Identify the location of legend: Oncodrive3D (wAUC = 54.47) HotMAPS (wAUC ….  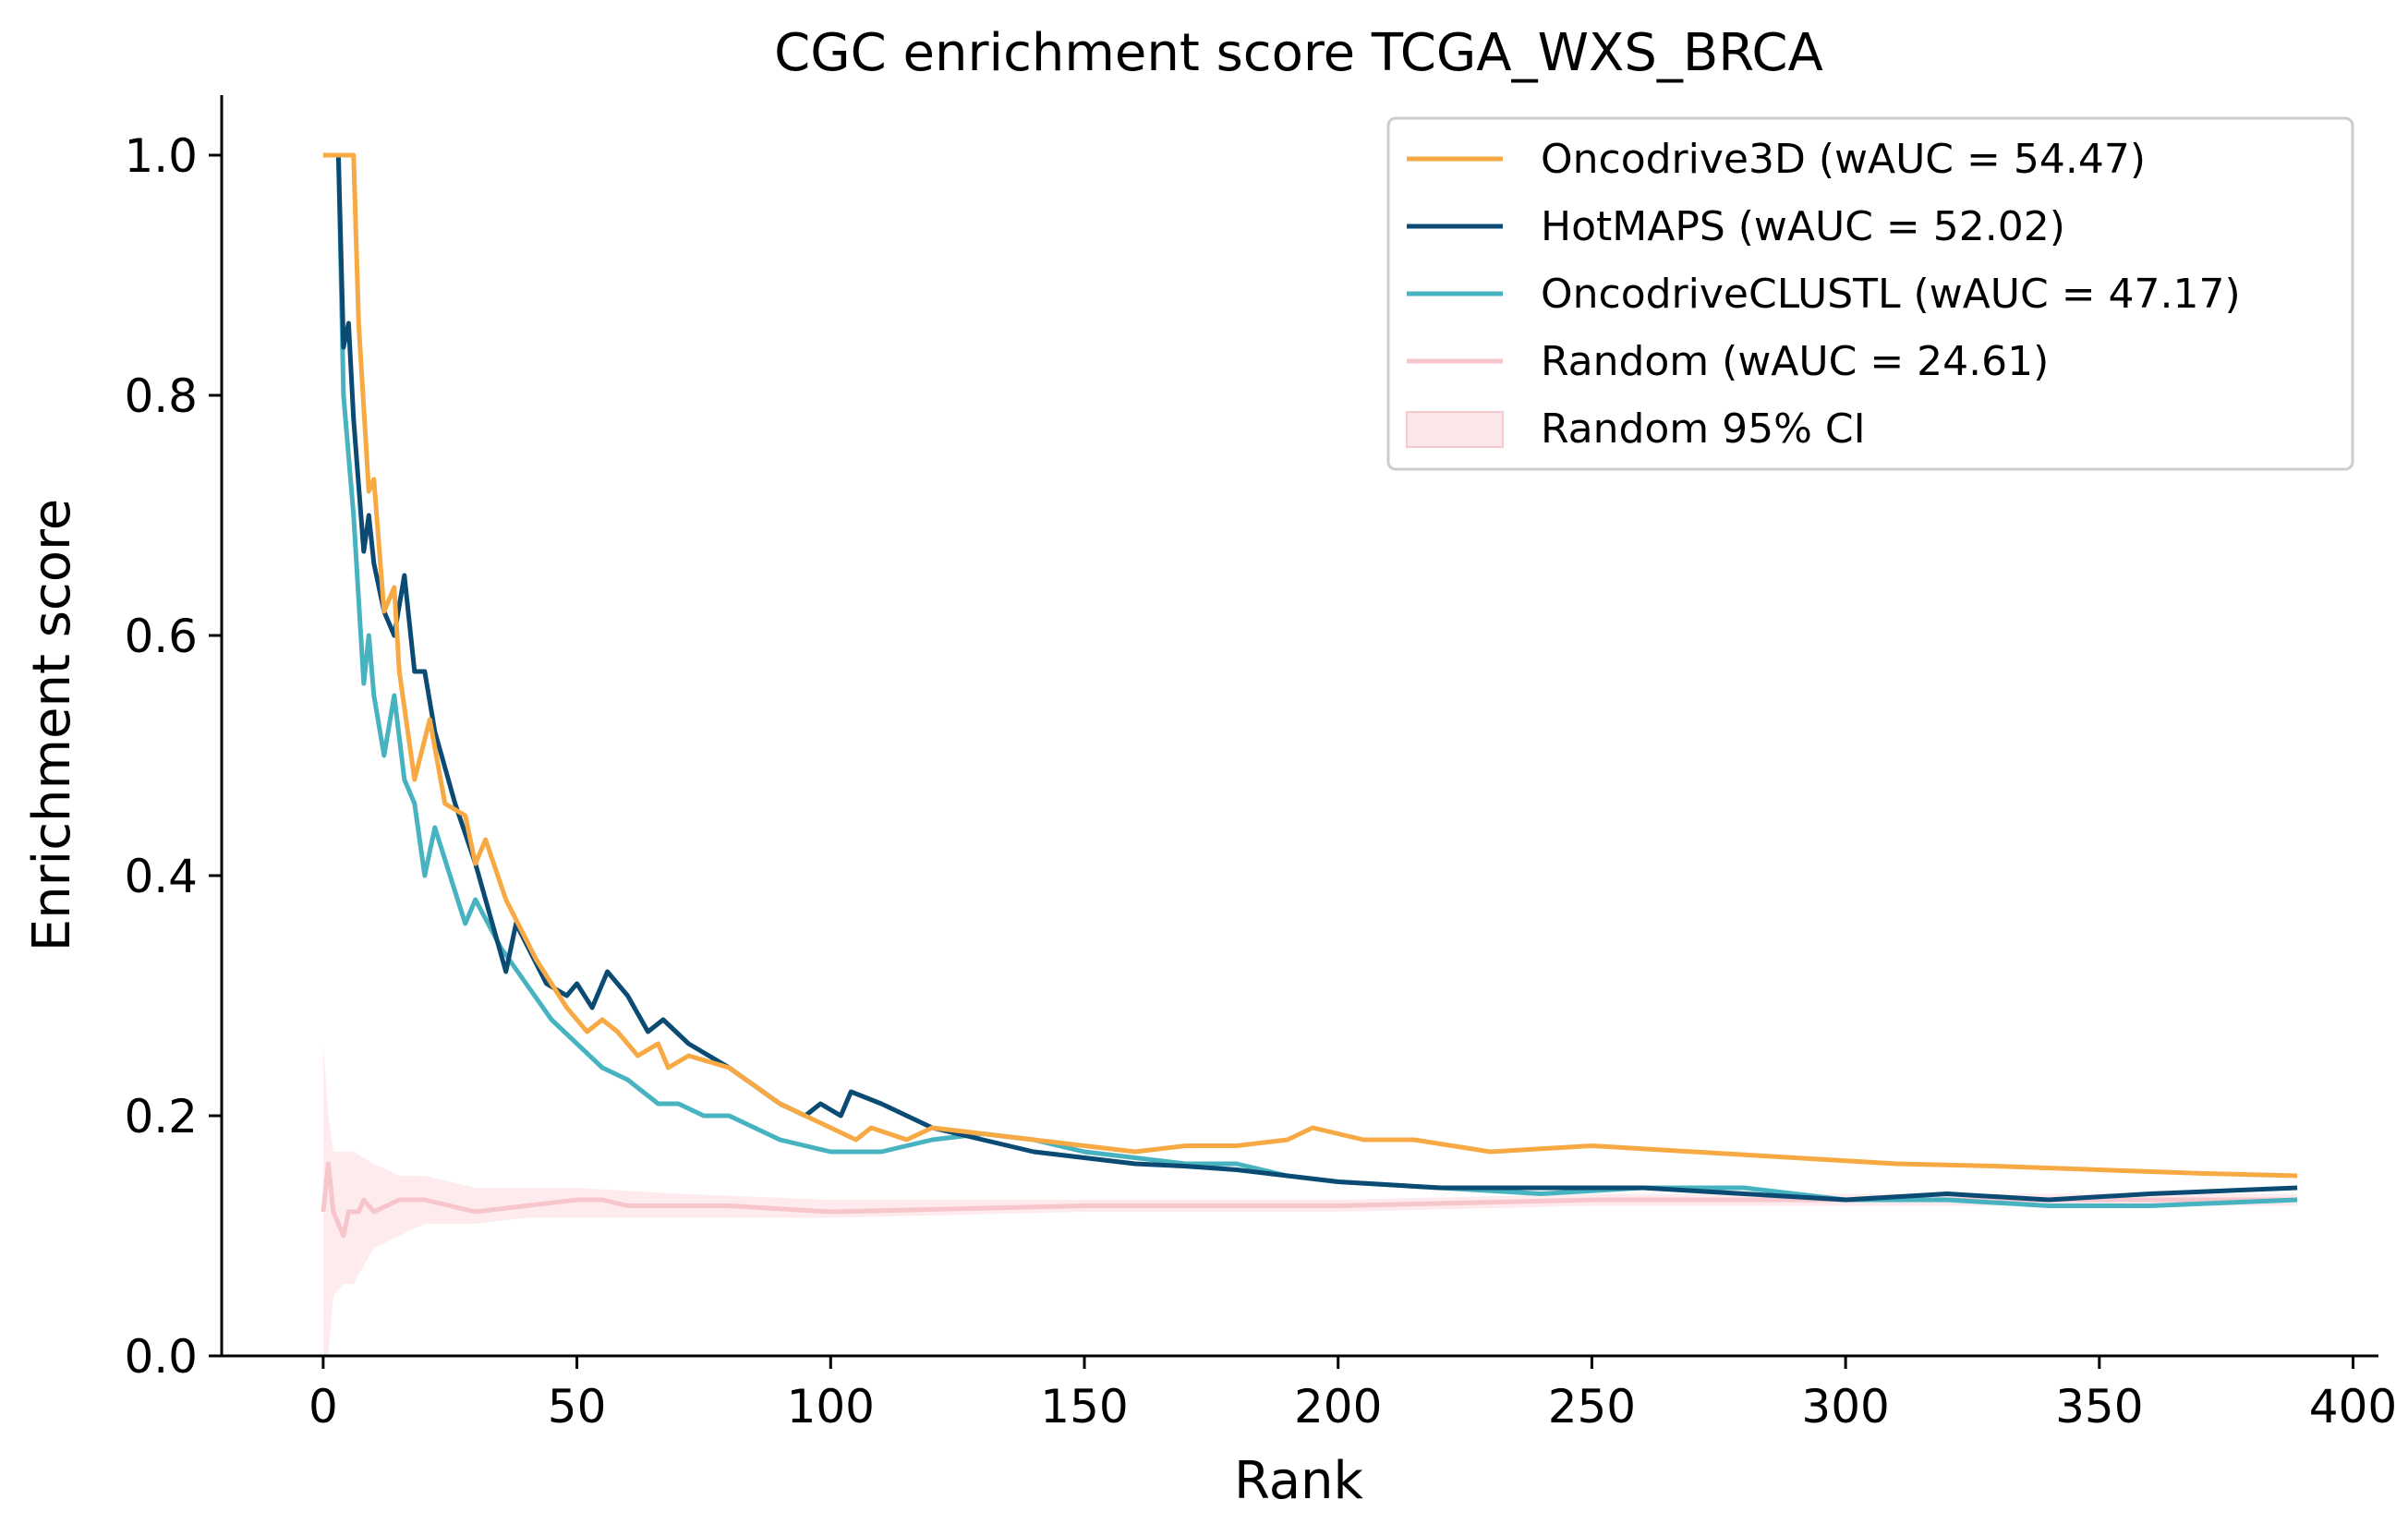
(1870, 294).